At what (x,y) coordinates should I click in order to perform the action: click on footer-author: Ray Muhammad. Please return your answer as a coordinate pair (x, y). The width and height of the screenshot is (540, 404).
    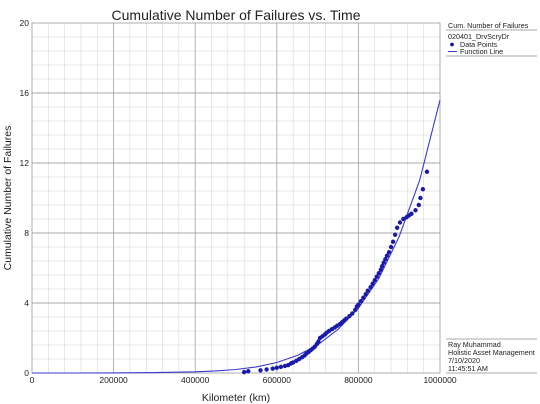
    Looking at the image, I should click on (474, 344).